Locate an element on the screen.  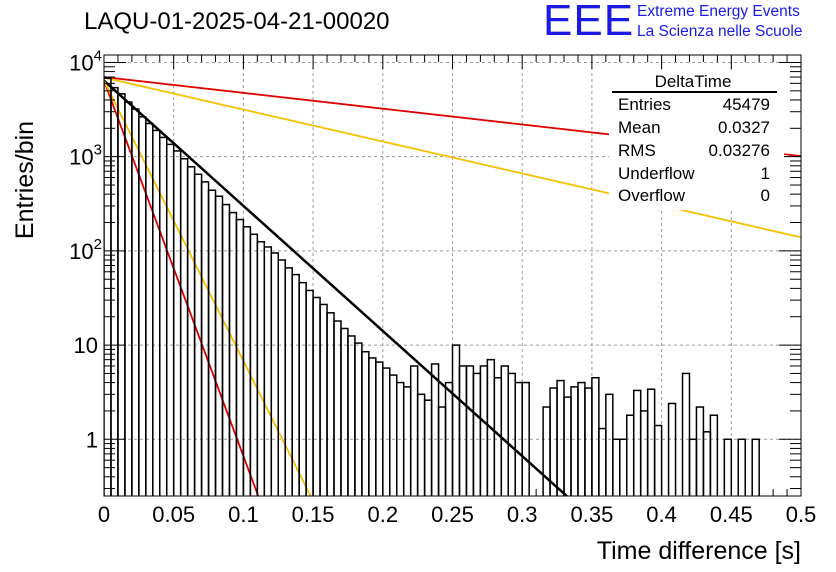
y-tick-label: 10² is located at coordinates (85, 250).